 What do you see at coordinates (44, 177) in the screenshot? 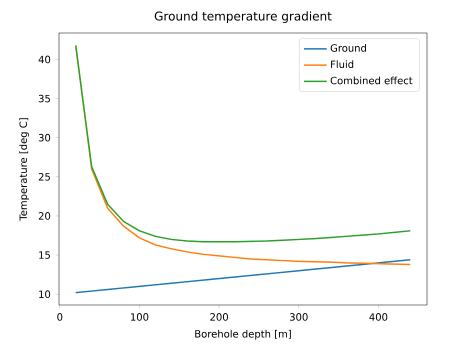
I see `y-tick-label: 25` at bounding box center [44, 177].